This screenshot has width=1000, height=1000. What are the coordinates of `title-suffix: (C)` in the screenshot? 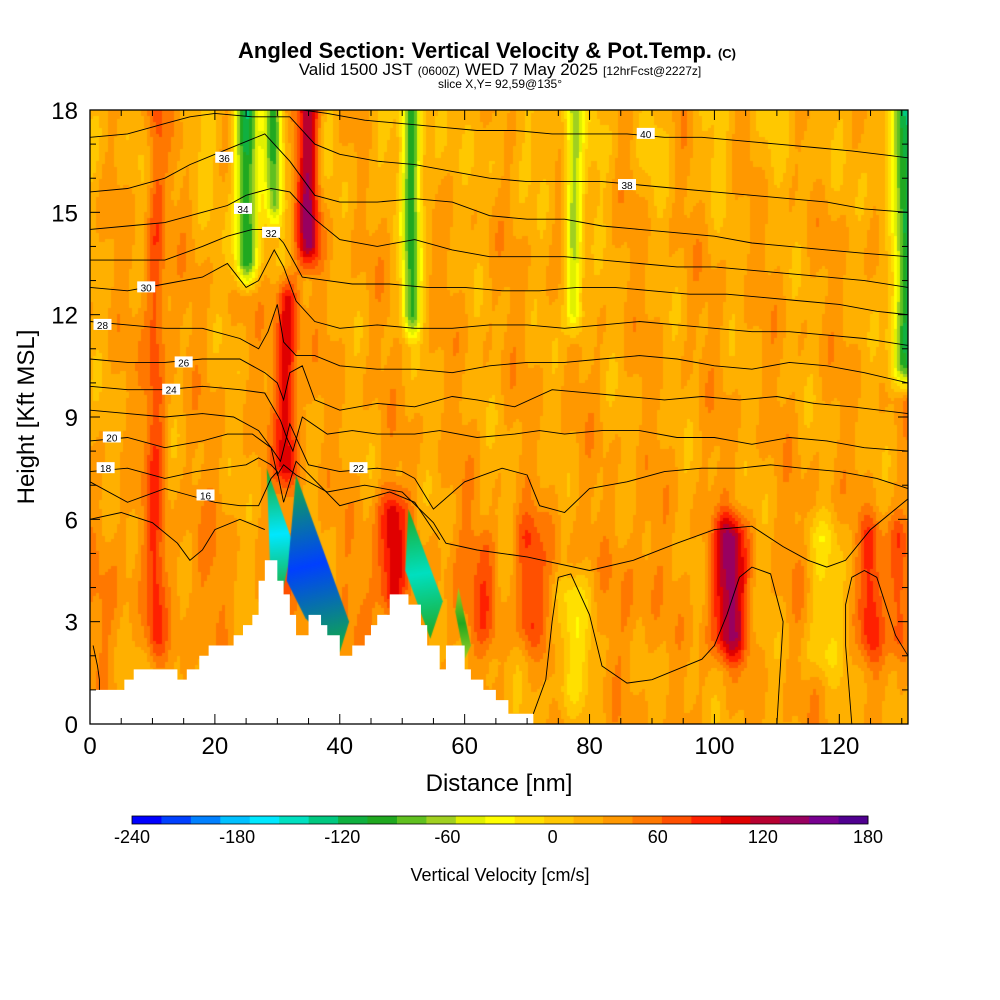 It's located at (727, 53).